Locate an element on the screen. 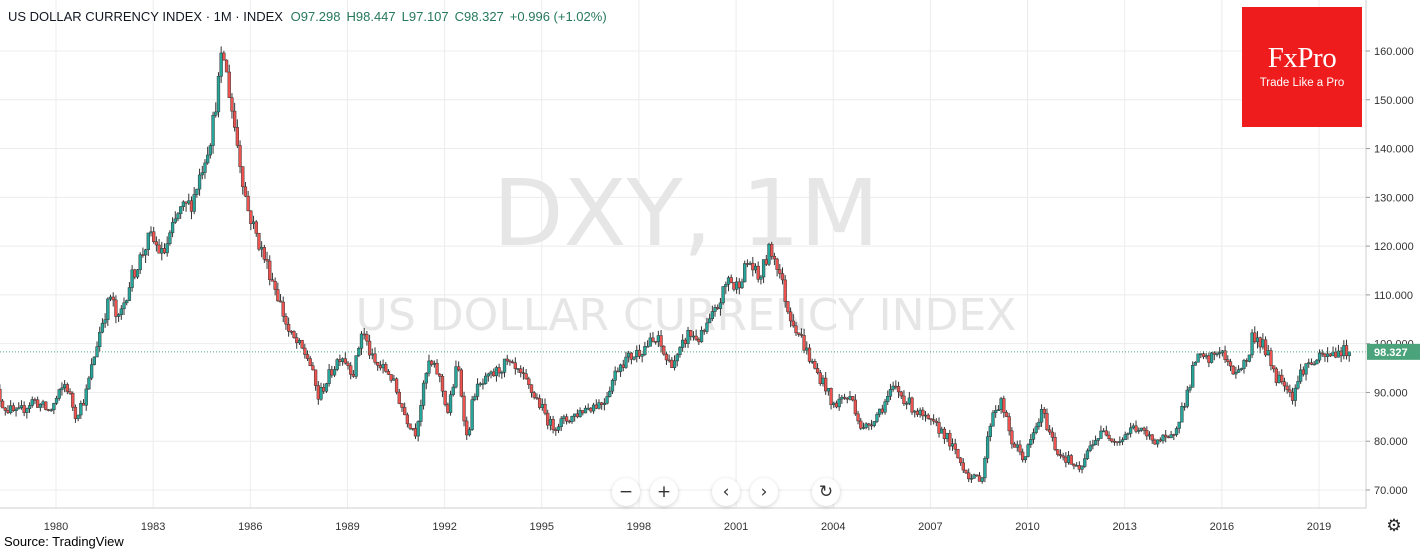  scroll-right-button: › is located at coordinates (764, 492).